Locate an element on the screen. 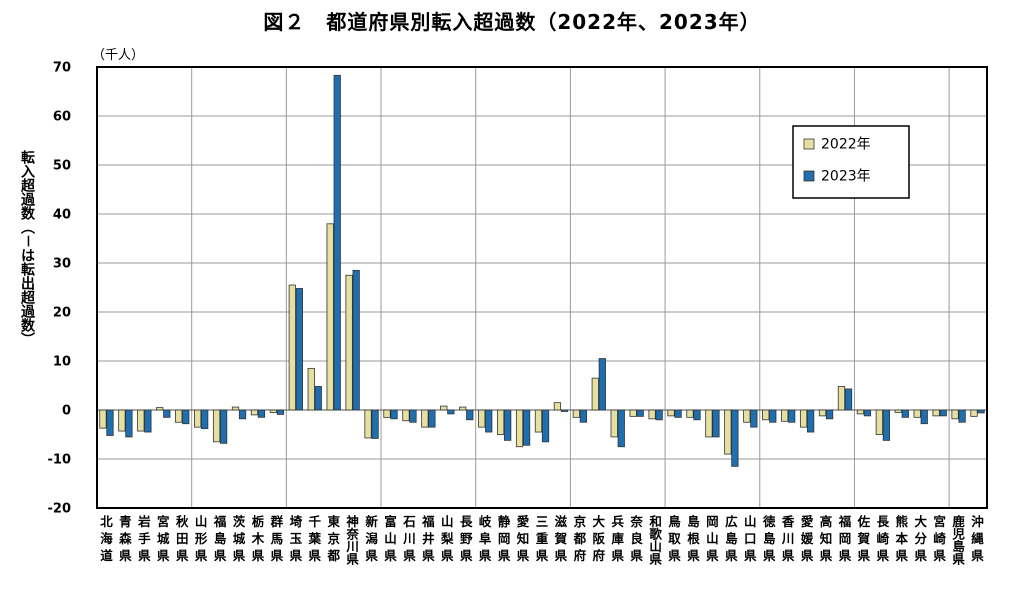 Image resolution: width=1024 pixels, height=591 pixels. y-tick-label: 50 is located at coordinates (62, 166).